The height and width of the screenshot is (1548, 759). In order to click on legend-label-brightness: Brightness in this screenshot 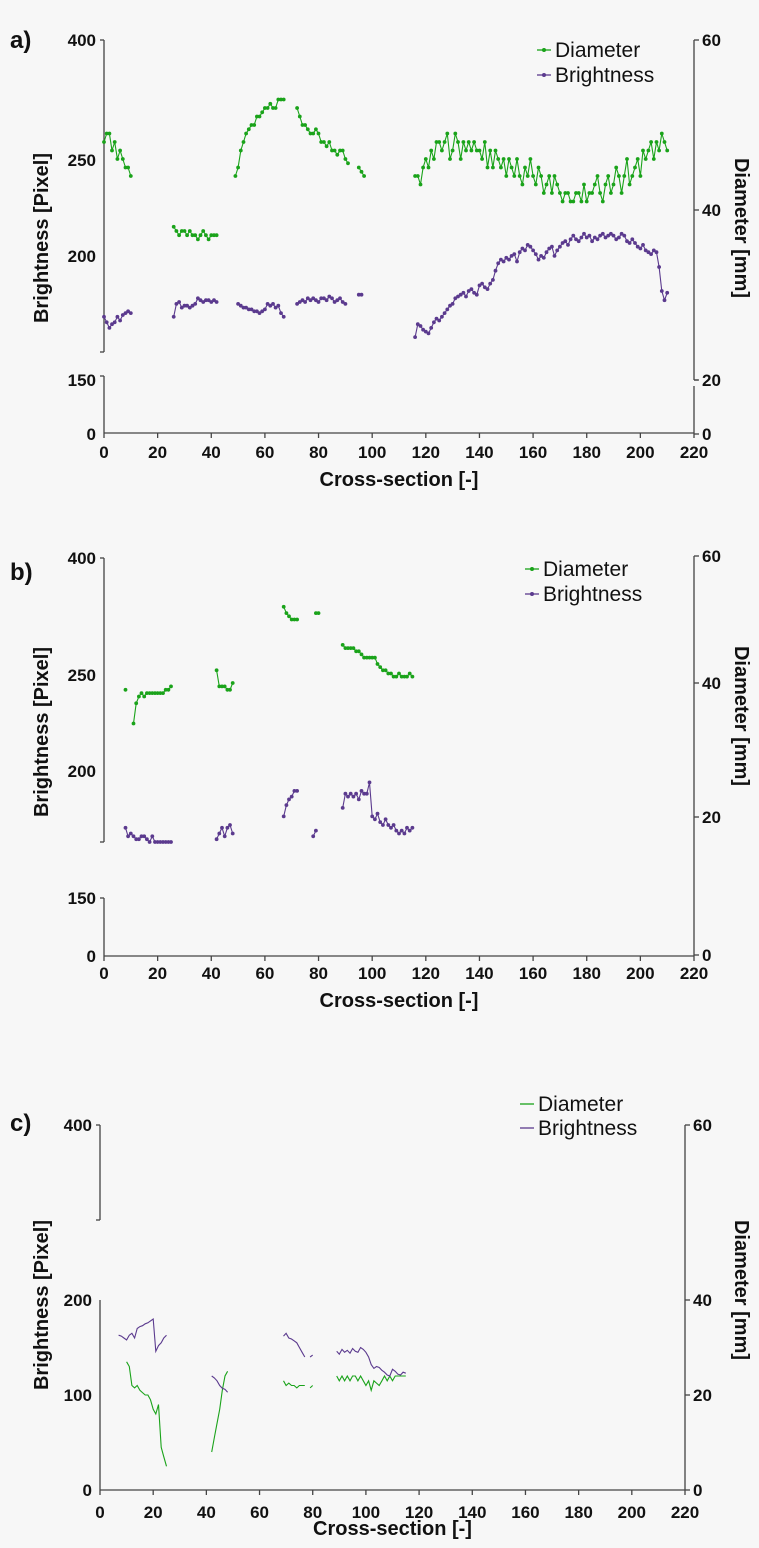, I will do `click(587, 1128)`.